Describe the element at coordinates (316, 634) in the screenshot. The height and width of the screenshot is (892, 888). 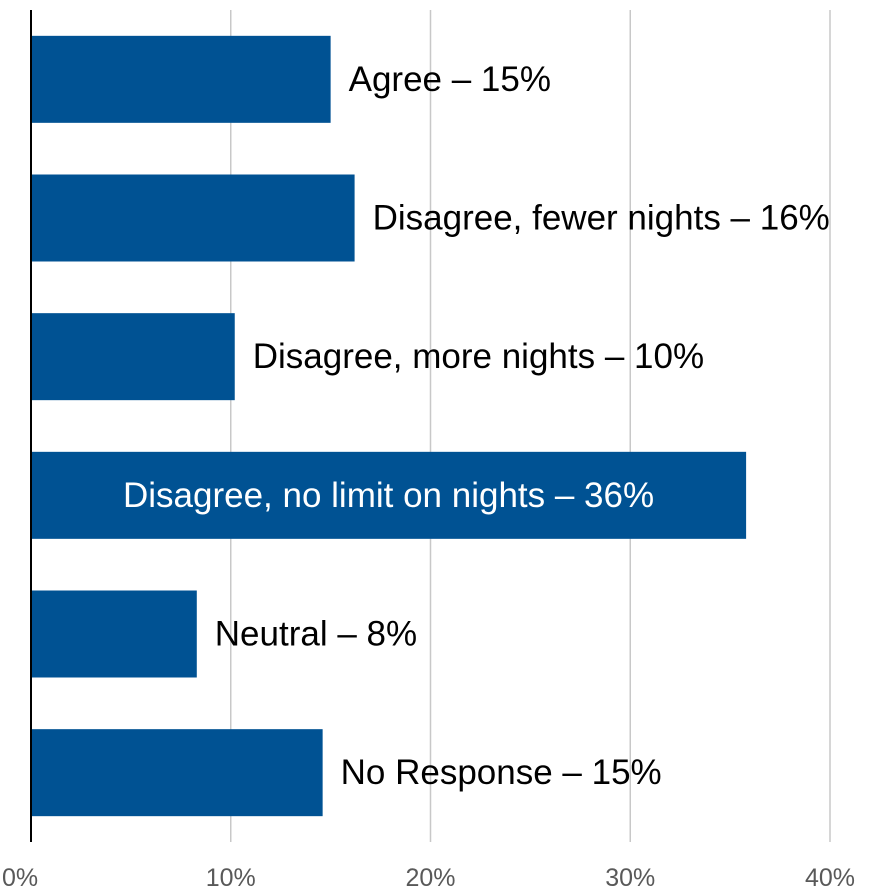
I see `bar-label-4: Neutral – 8%` at that location.